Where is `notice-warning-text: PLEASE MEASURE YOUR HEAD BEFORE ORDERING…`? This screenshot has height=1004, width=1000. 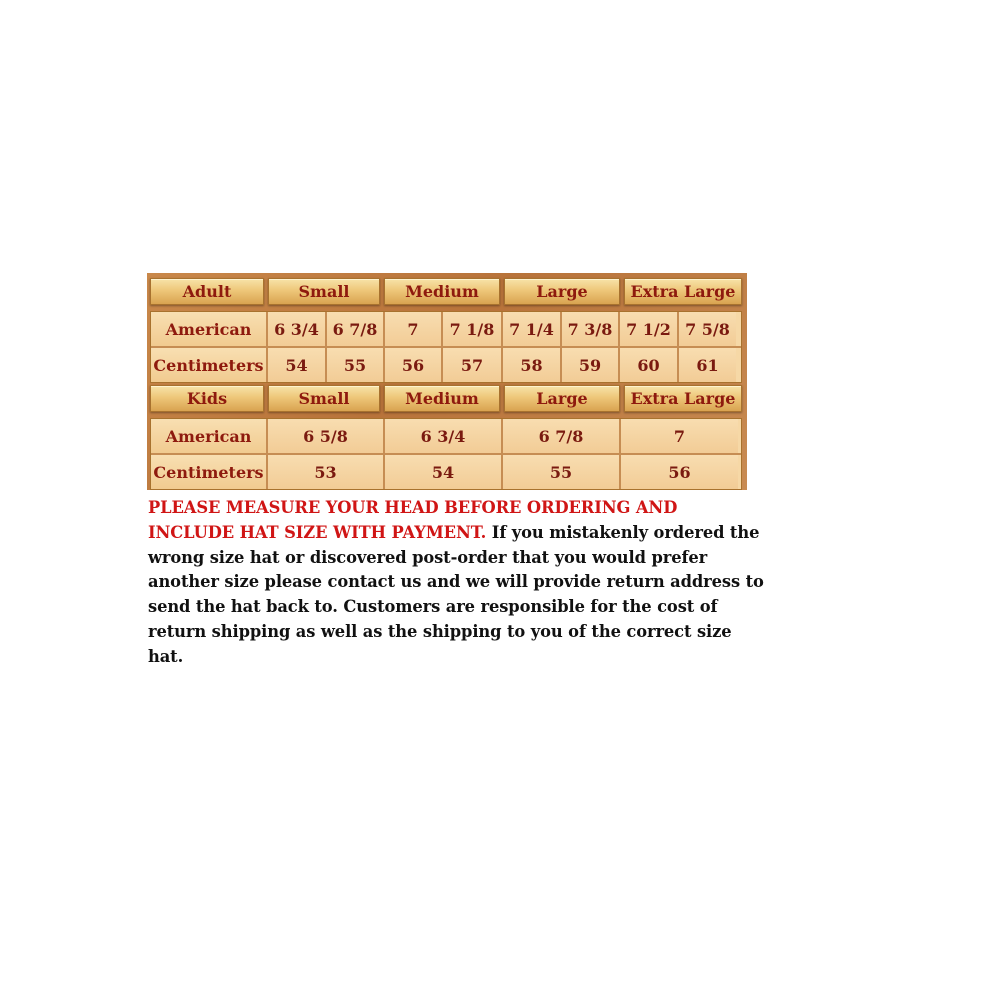
notice-warning-text: PLEASE MEASURE YOUR HEAD BEFORE ORDERING… is located at coordinates (413, 520).